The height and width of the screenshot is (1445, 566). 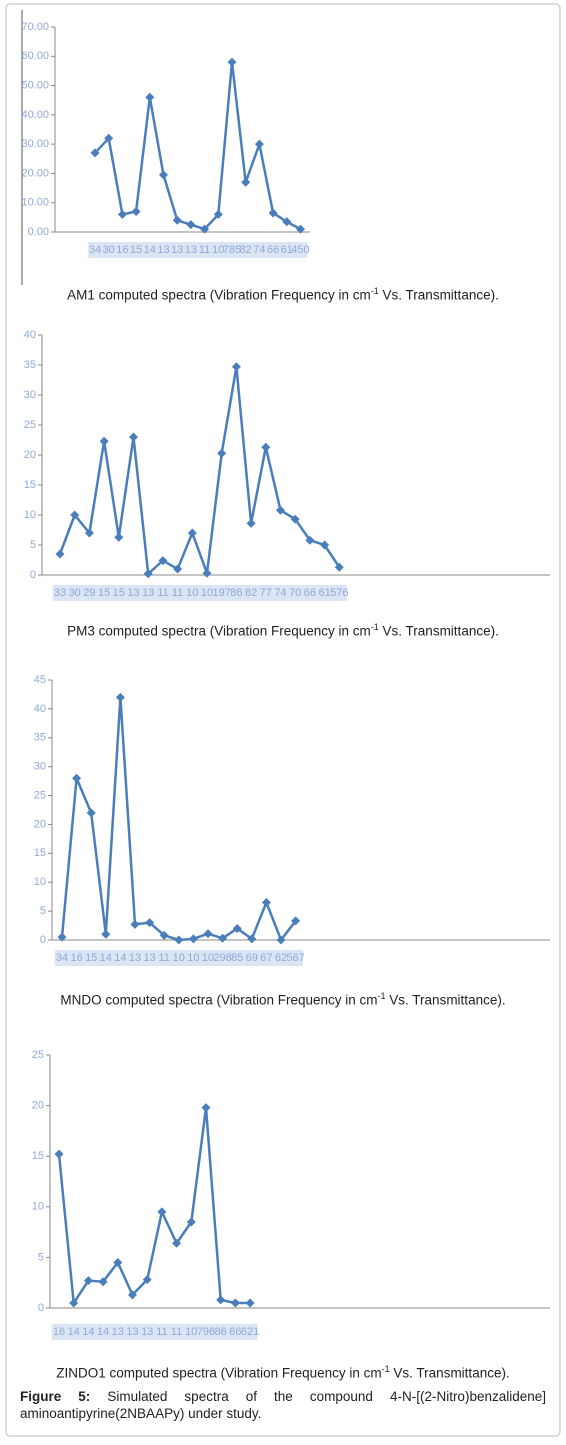 I want to click on x-tick-label: 29, so click(x=89, y=593).